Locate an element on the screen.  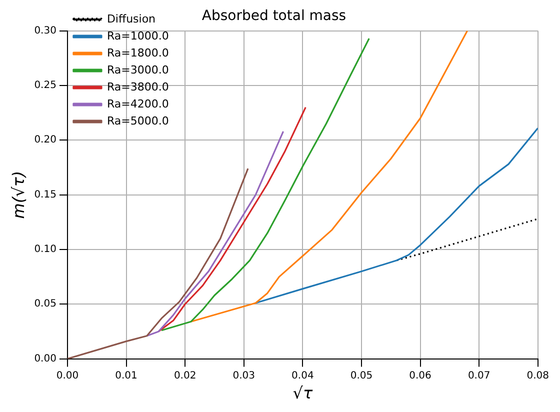
line-series is located at coordinates (467, 240).